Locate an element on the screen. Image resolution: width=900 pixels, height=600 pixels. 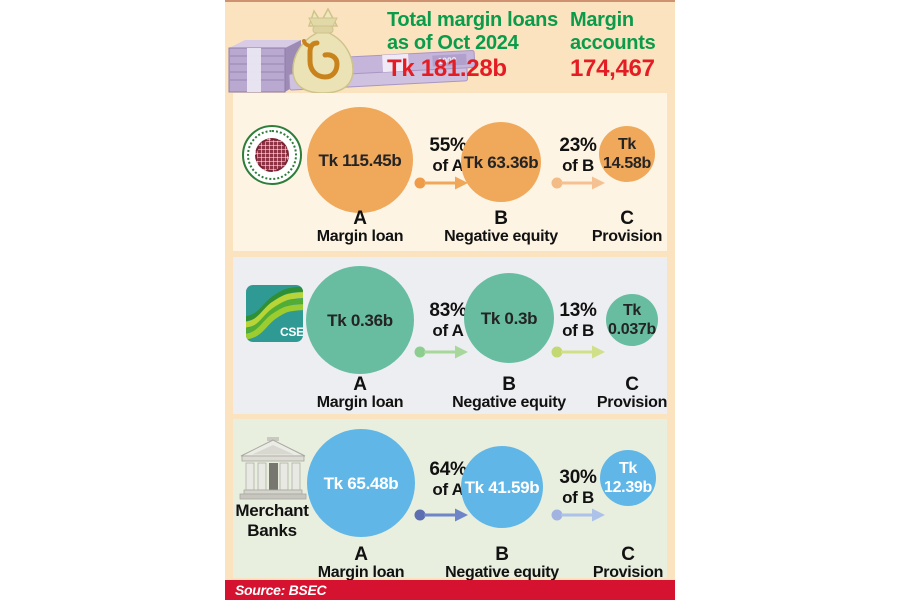
org-label-line1: Merchant is located at coordinates (272, 510).